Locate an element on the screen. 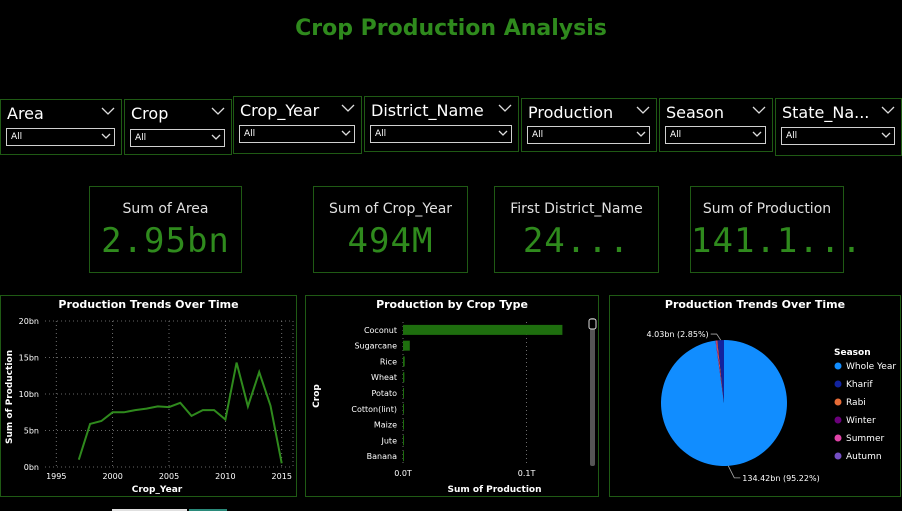 Image resolution: width=902 pixels, height=511 pixels. kpi-label: Sum of Crop_Year is located at coordinates (390, 209).